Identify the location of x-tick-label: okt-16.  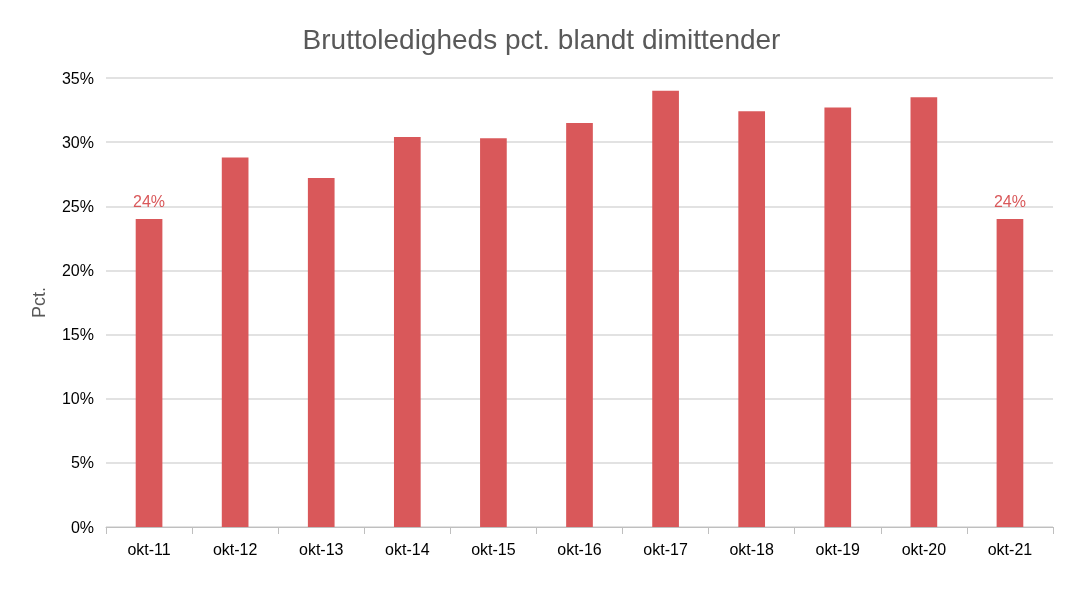
(579, 549).